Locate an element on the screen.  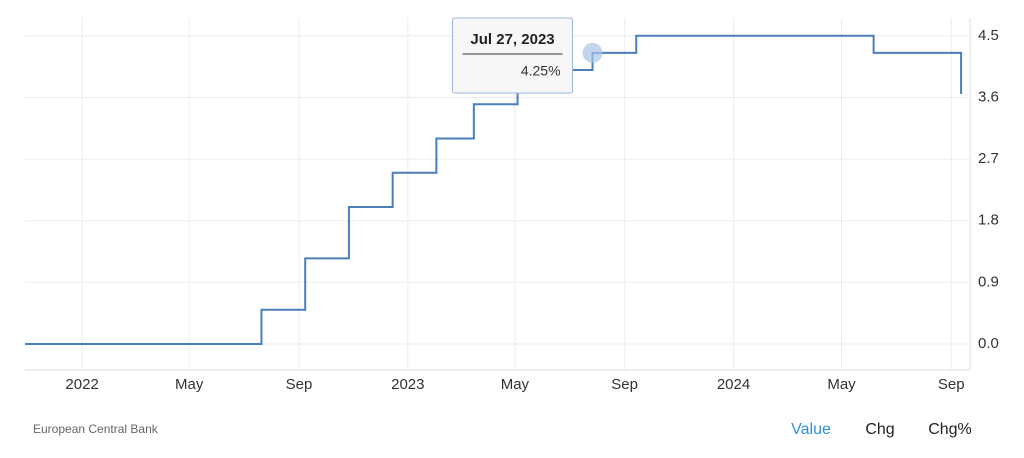
tooltip-date: Jul 27, 2023 is located at coordinates (512, 39).